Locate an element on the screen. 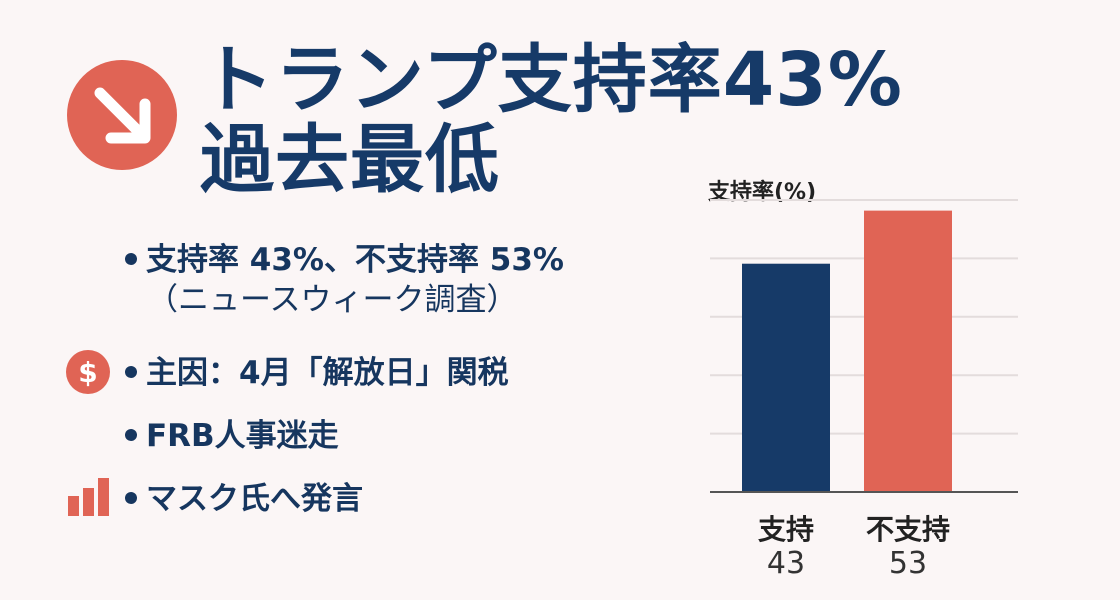 This screenshot has width=1120, height=600. bullet-item: マスク氏へ発言 is located at coordinates (244, 499).